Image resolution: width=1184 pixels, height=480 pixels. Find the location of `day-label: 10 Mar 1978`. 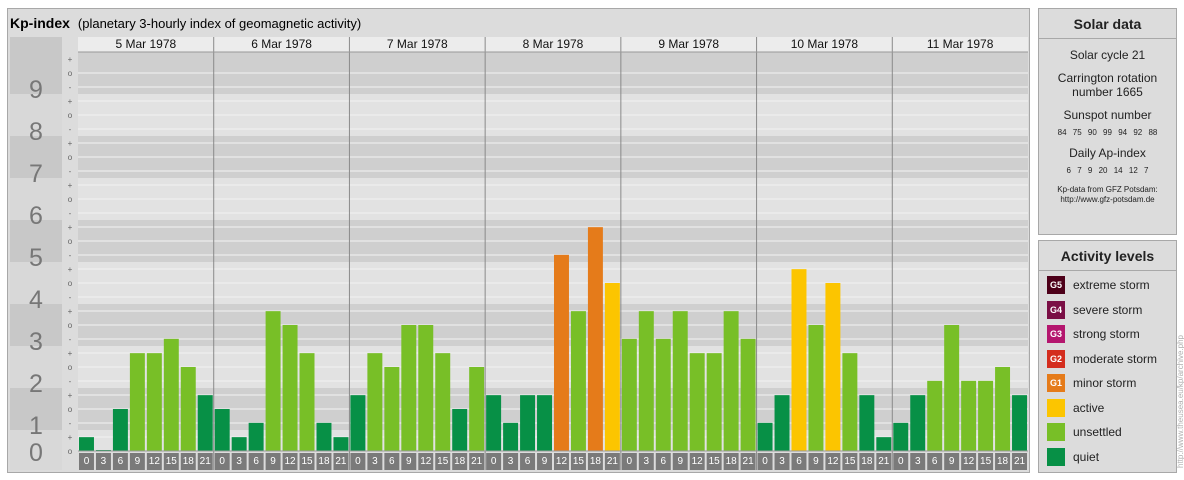

day-label: 10 Mar 1978 is located at coordinates (825, 44).